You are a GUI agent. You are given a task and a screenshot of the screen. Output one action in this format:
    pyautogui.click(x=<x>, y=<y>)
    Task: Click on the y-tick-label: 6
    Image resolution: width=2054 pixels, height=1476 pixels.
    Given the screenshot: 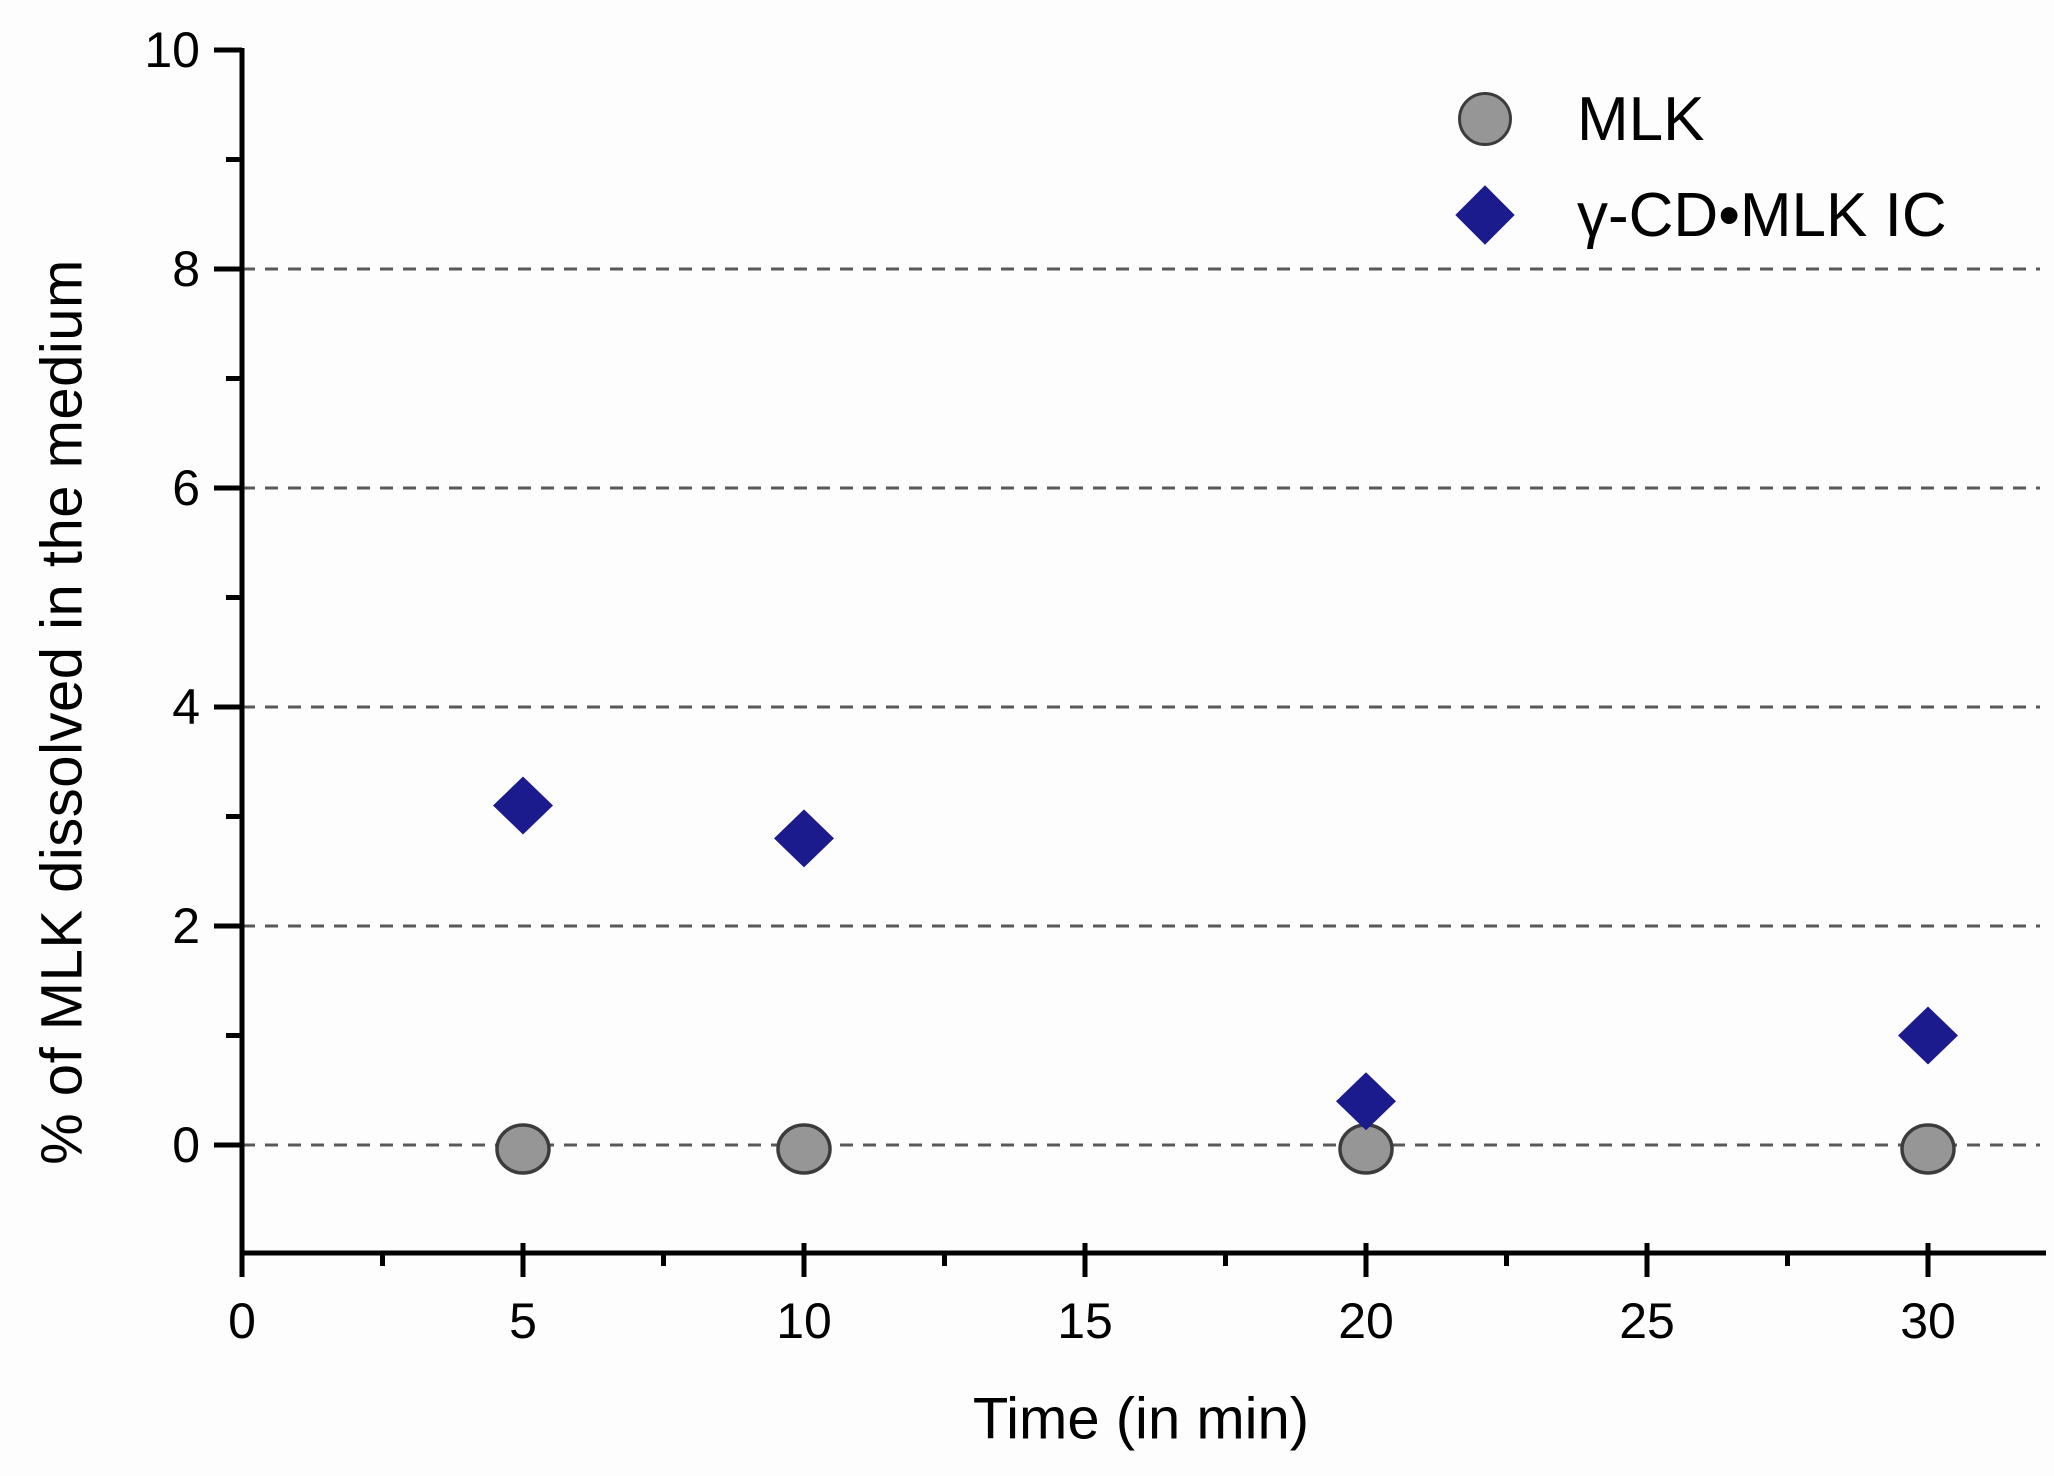 What is the action you would take?
    pyautogui.click(x=186, y=488)
    